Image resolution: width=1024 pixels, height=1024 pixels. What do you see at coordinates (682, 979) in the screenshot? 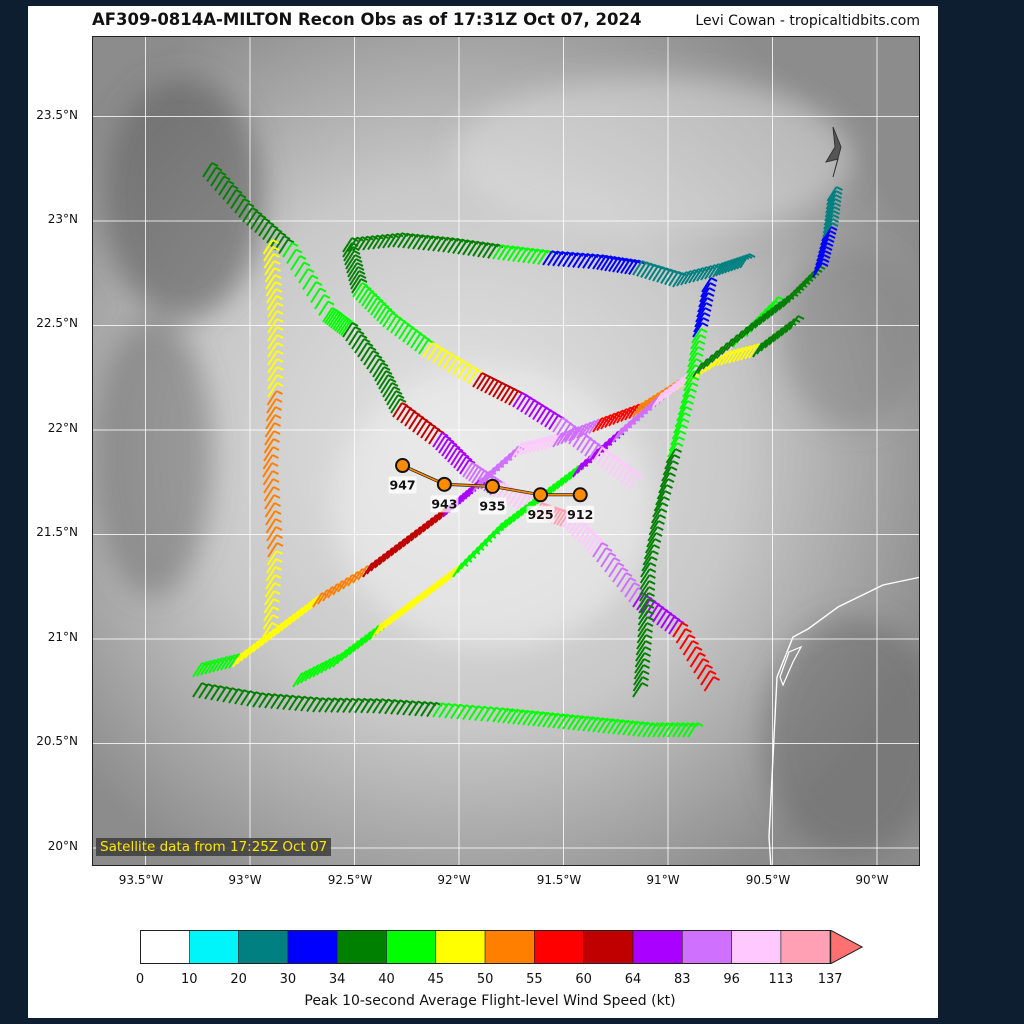
I see `colorbar-tick-label: 83` at bounding box center [682, 979].